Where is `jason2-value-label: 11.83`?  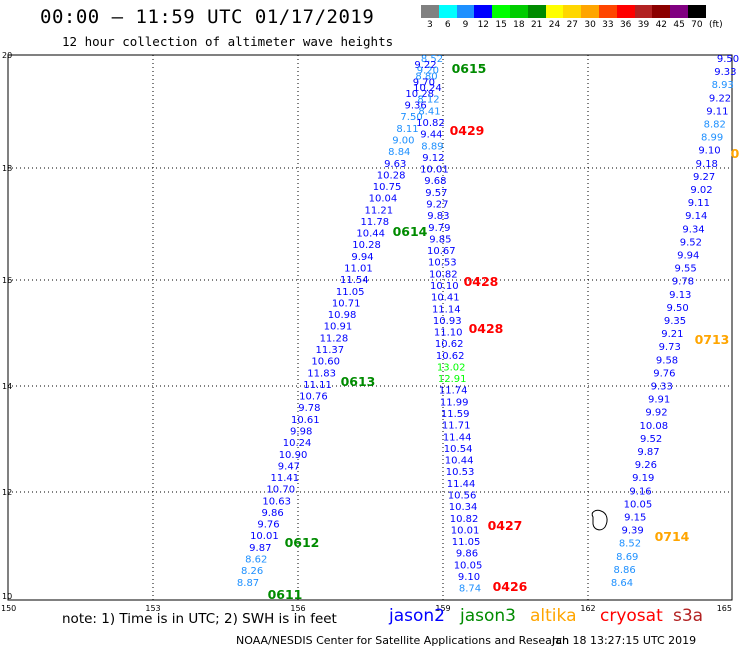 jason2-value-label: 11.83 is located at coordinates (321, 373).